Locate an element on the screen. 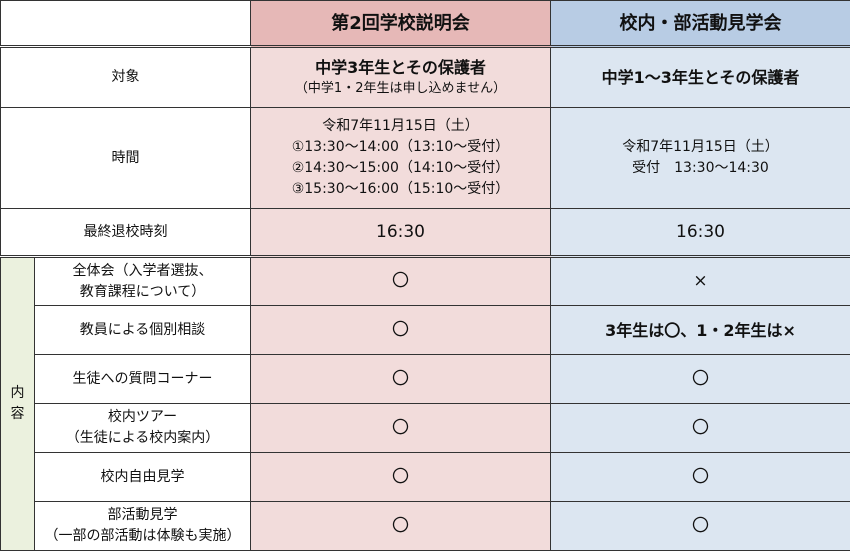 This screenshot has width=850, height=551. target-col1-note: （中学1・2年生は申し込めません） is located at coordinates (400, 88).